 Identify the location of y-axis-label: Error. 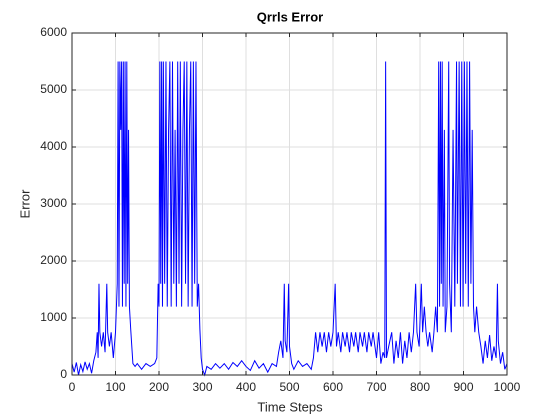
(24, 204).